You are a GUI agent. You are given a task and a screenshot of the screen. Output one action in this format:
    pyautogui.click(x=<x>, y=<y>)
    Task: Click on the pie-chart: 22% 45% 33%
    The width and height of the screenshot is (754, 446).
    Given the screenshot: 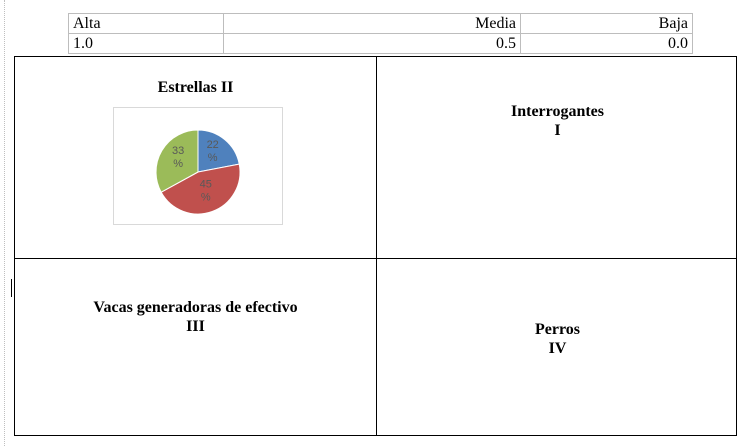 What is the action you would take?
    pyautogui.click(x=198, y=166)
    